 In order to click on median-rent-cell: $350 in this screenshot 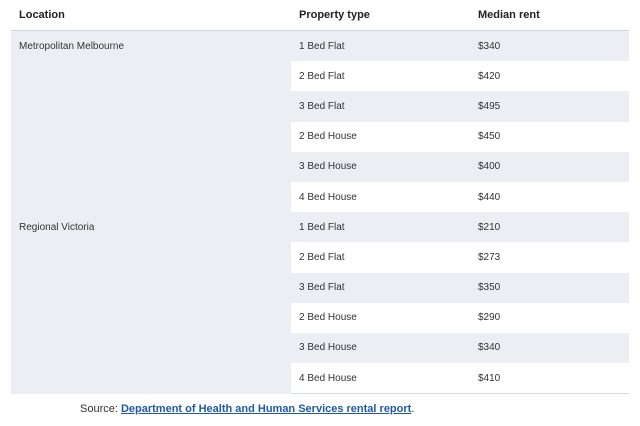, I will do `click(549, 287)`.